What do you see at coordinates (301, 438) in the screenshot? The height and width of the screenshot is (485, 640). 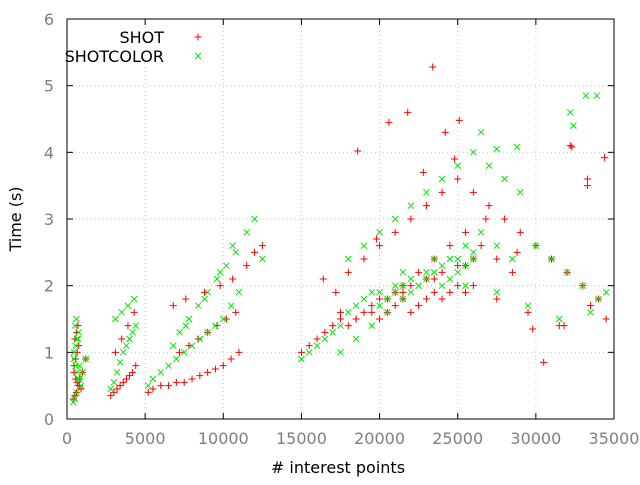 I see `x-tick-label: 15000` at bounding box center [301, 438].